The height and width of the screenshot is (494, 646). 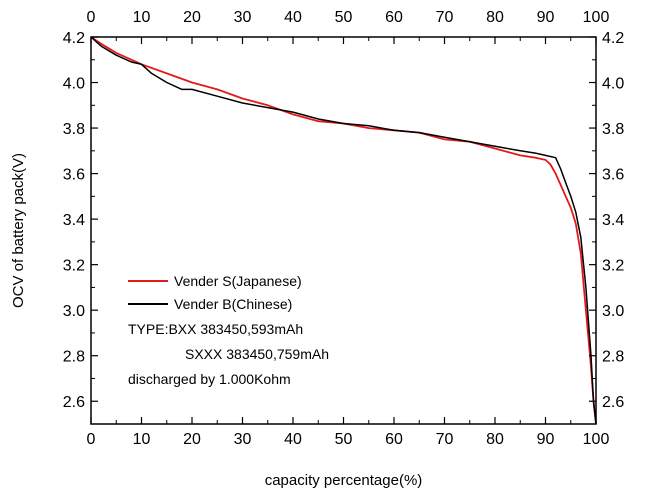 What do you see at coordinates (613, 84) in the screenshot?
I see `y-tick-label-right: 4.0` at bounding box center [613, 84].